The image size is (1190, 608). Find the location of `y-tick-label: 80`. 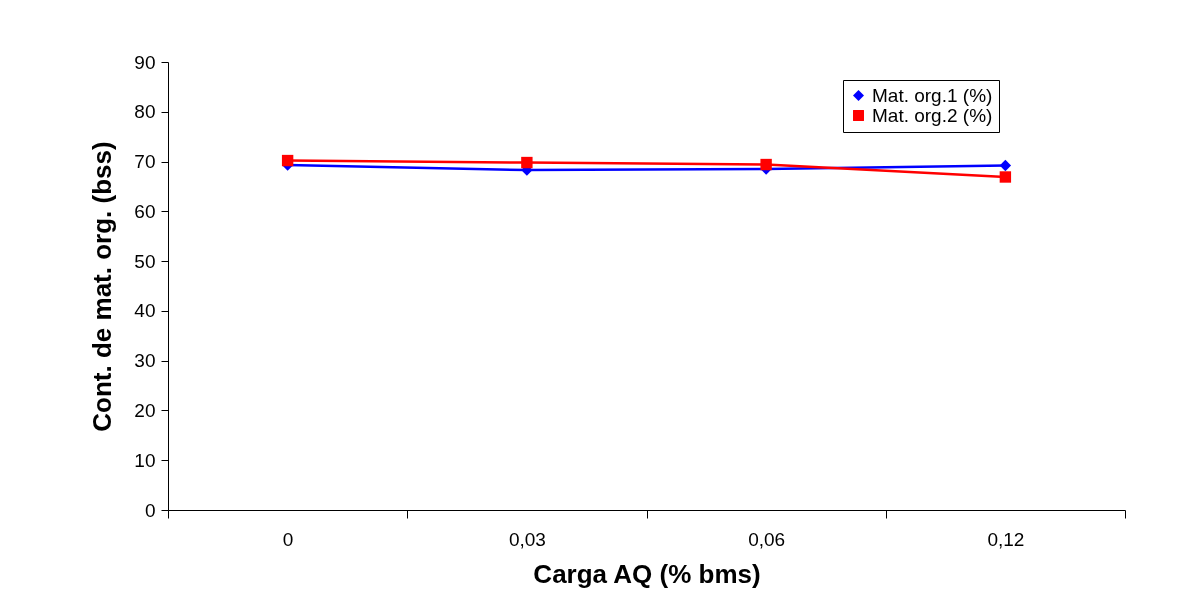

y-tick-label: 80 is located at coordinates (145, 112).